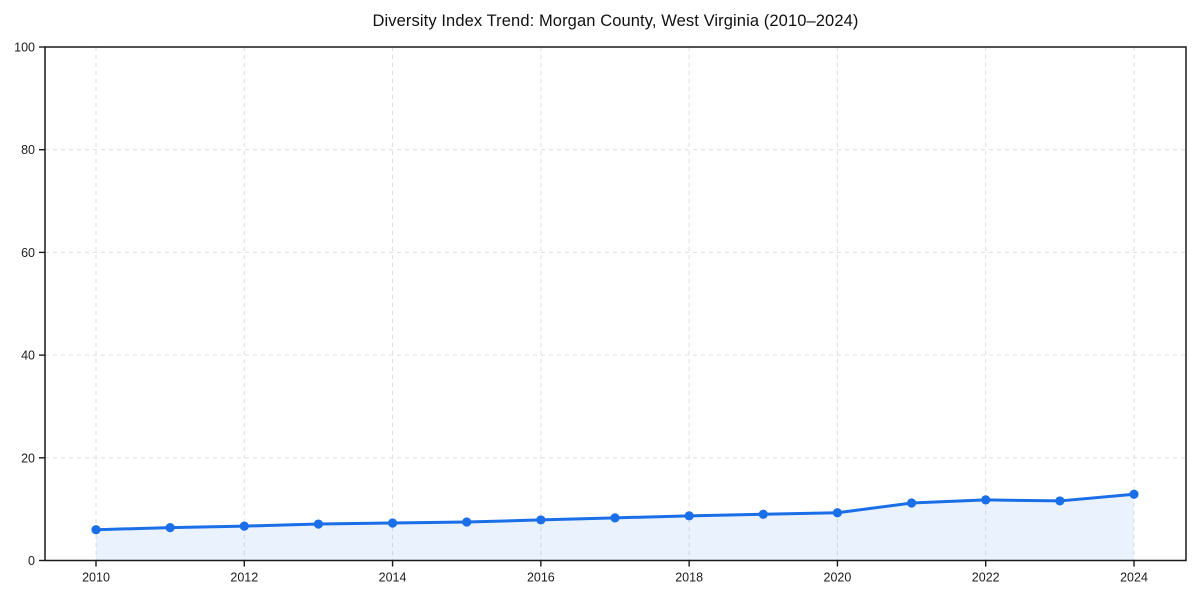  Describe the element at coordinates (28, 356) in the screenshot. I see `y-tick-label: 40` at that location.